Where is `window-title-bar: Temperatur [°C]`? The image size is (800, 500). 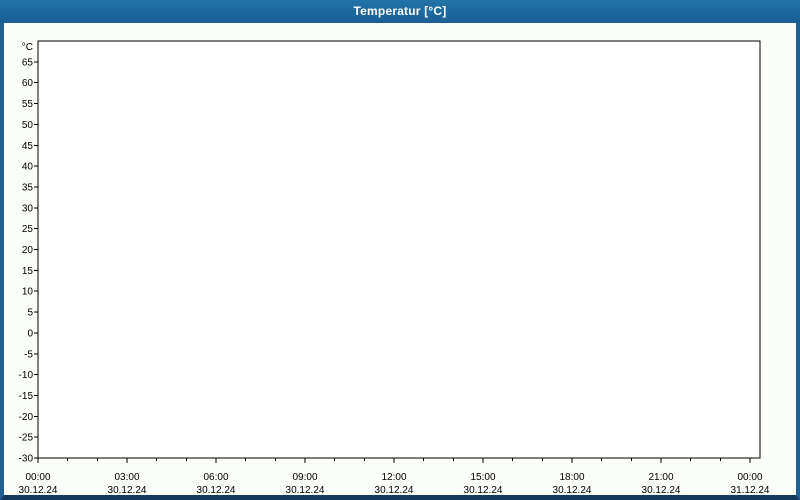
window-title-bar: Temperatur [°C] is located at coordinates (400, 11).